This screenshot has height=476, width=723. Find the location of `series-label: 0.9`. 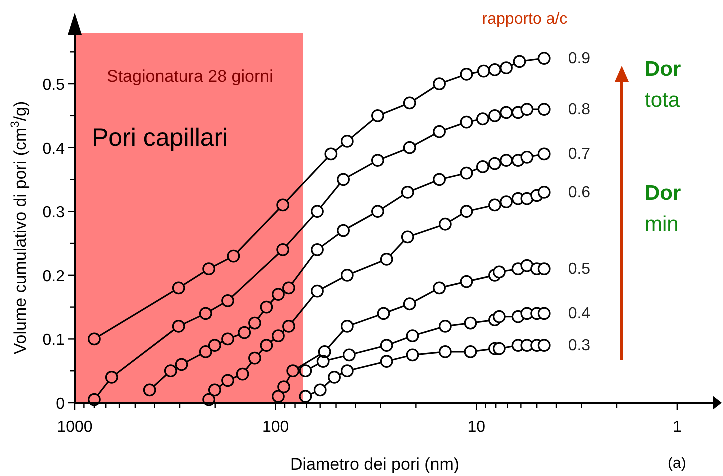

series-label: 0.9 is located at coordinates (579, 59).